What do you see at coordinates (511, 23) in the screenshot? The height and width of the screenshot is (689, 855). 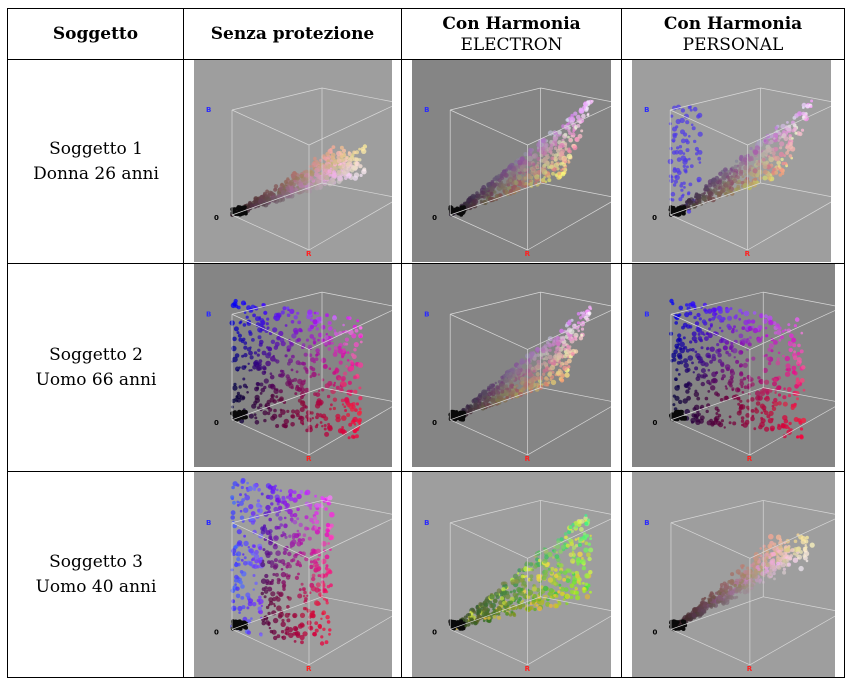 I see `header-electron-line1: Con Harmonia` at bounding box center [511, 23].